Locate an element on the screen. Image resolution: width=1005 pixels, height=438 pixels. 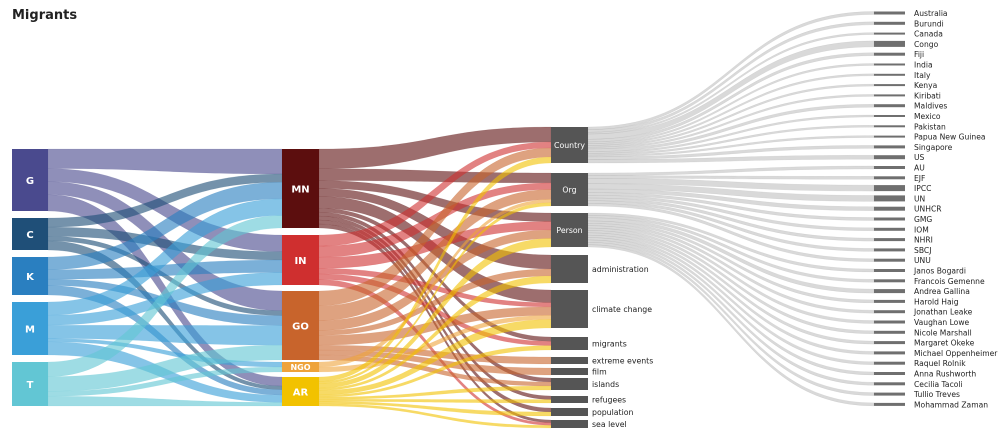
node-person is located at coordinates (569, 230).